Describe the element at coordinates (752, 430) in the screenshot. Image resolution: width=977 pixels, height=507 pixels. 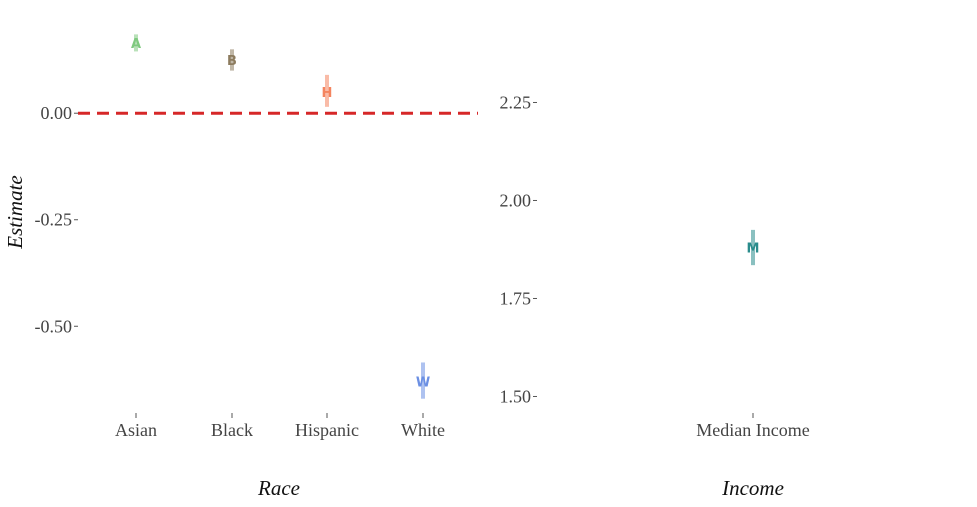
I see `x-tick-label: Median Income` at that location.